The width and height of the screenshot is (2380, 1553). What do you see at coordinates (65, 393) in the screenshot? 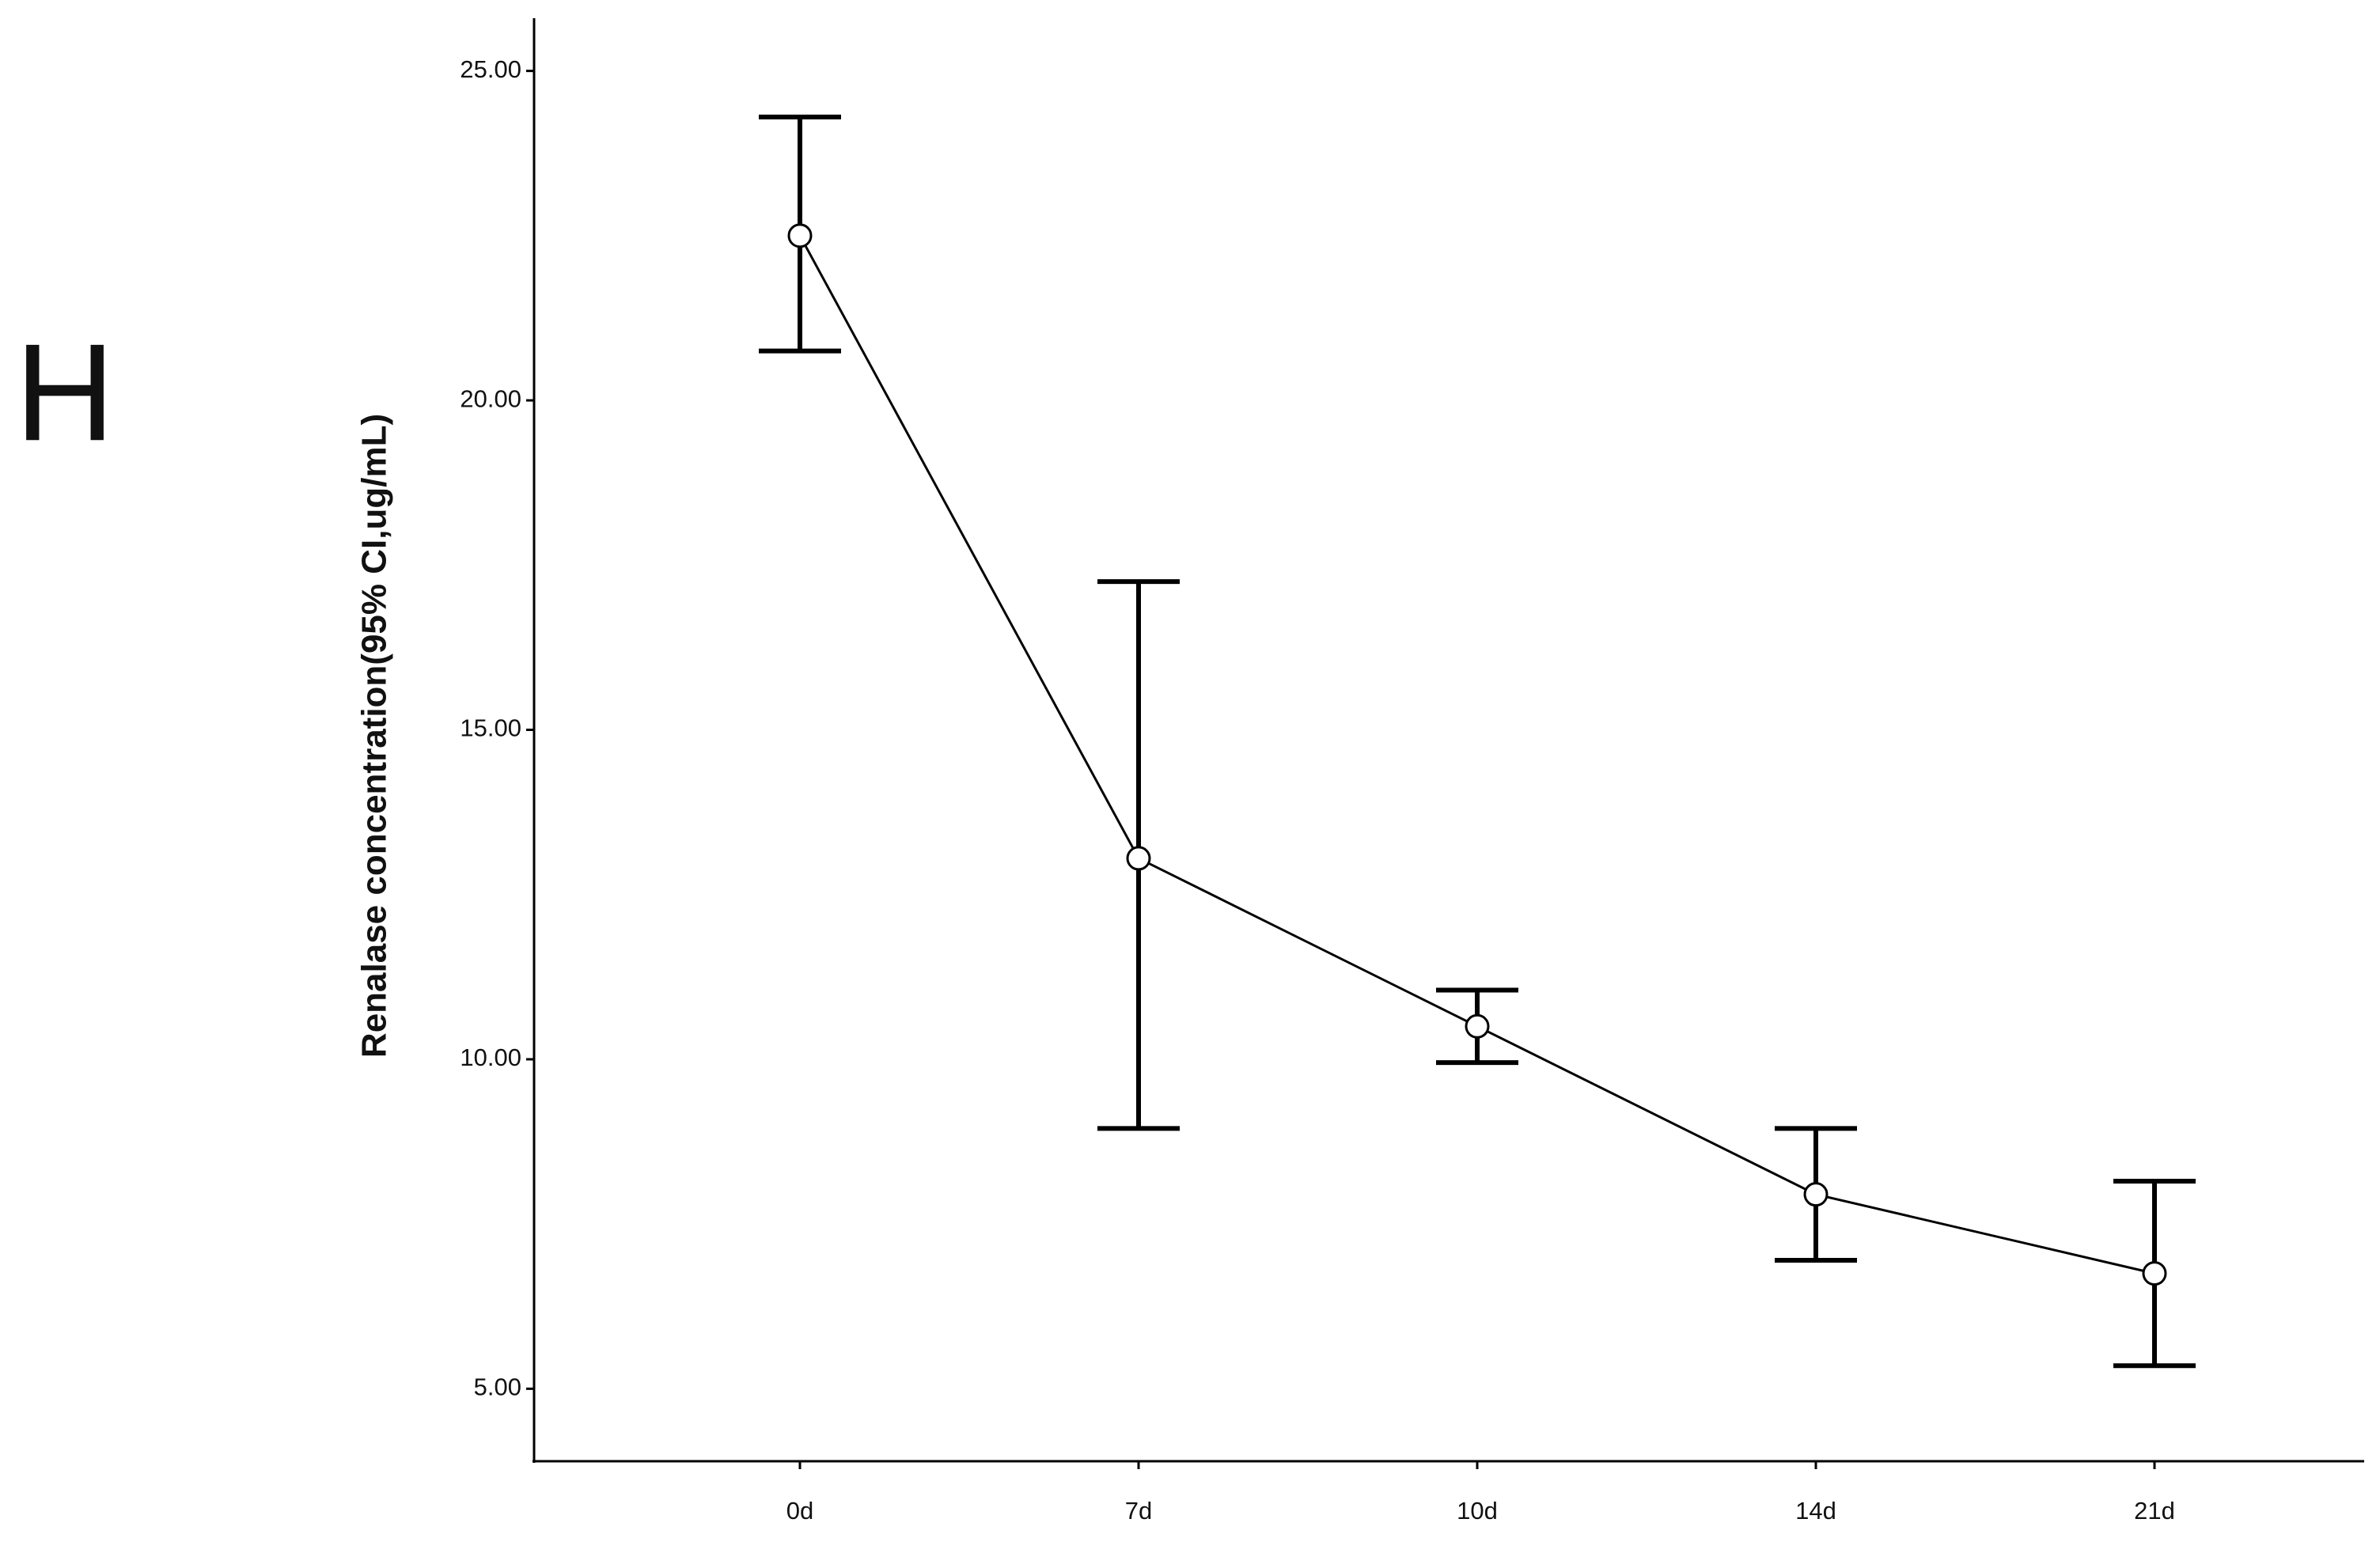
I see `panel-label: H` at bounding box center [65, 393].